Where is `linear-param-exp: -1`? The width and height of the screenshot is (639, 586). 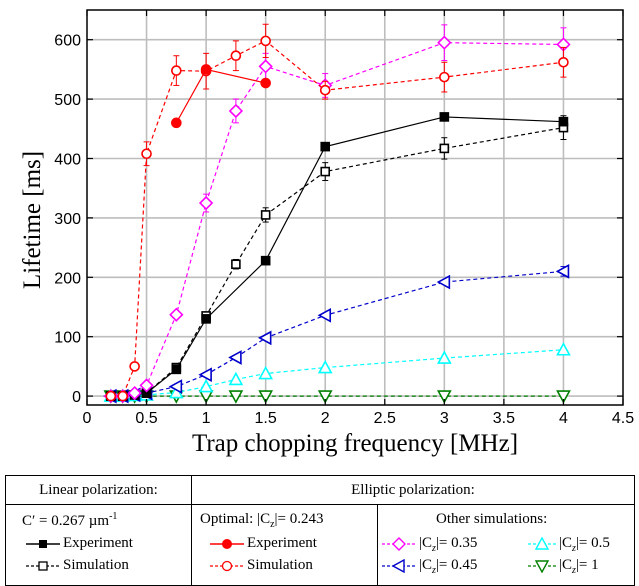 linear-param-exp: -1 is located at coordinates (113, 516).